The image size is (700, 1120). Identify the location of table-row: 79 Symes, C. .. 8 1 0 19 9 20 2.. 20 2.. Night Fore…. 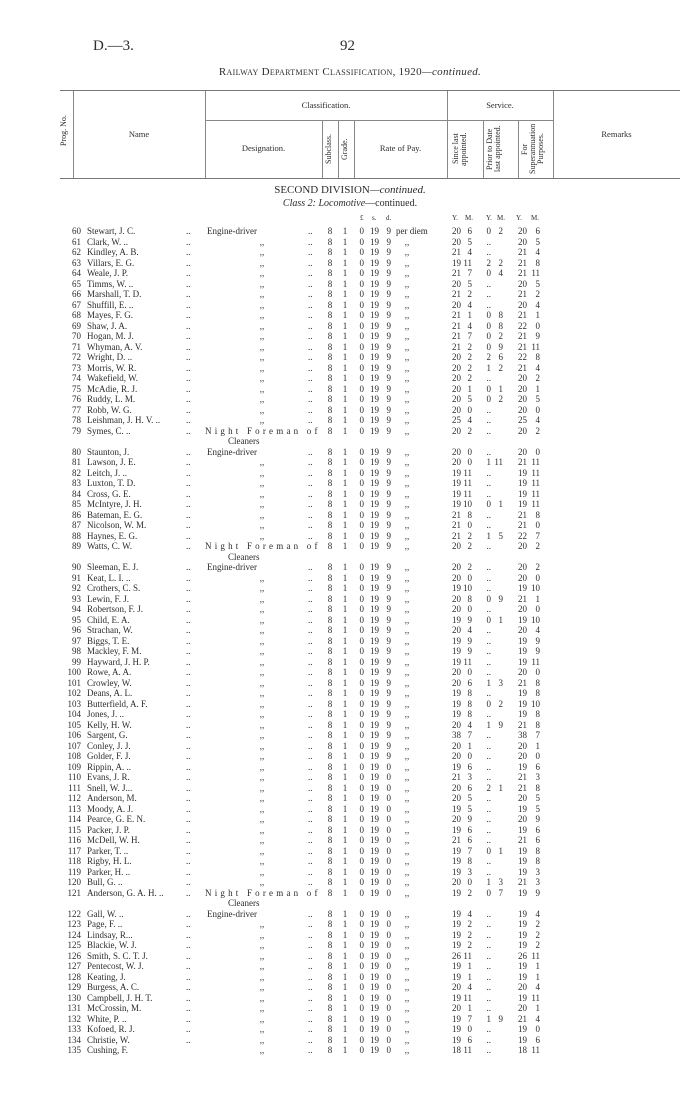
(350, 436).